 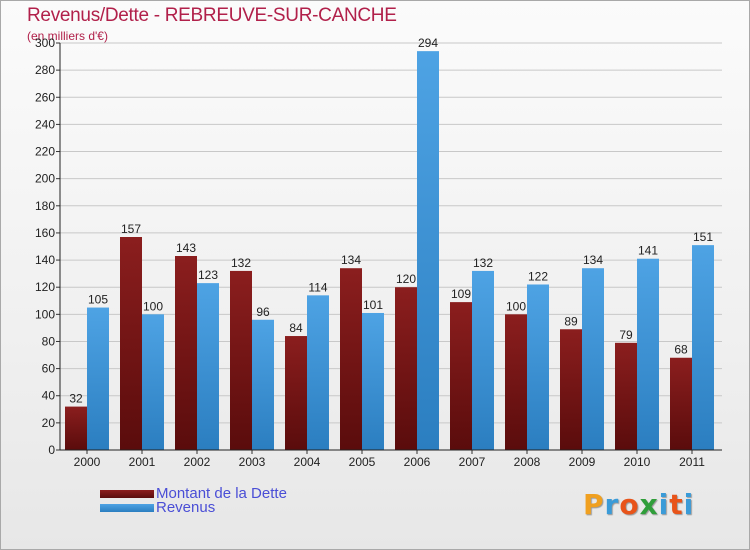 I want to click on x-tick-label: 2005, so click(x=362, y=462).